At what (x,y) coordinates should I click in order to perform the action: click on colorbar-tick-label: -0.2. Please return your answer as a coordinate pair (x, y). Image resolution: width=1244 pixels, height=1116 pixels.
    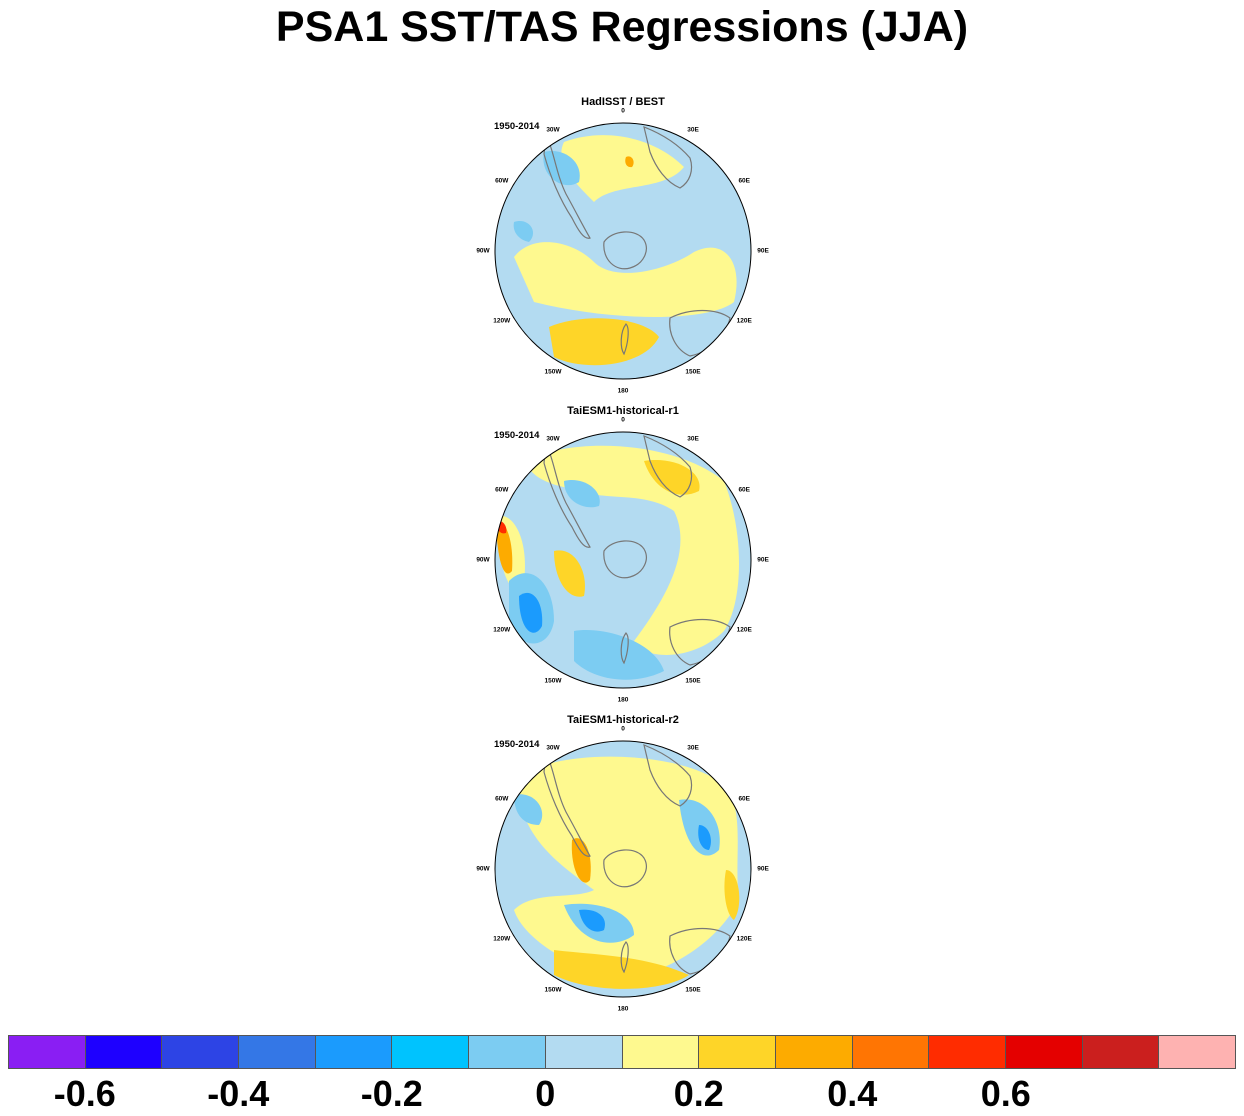
    Looking at the image, I should click on (391, 1093).